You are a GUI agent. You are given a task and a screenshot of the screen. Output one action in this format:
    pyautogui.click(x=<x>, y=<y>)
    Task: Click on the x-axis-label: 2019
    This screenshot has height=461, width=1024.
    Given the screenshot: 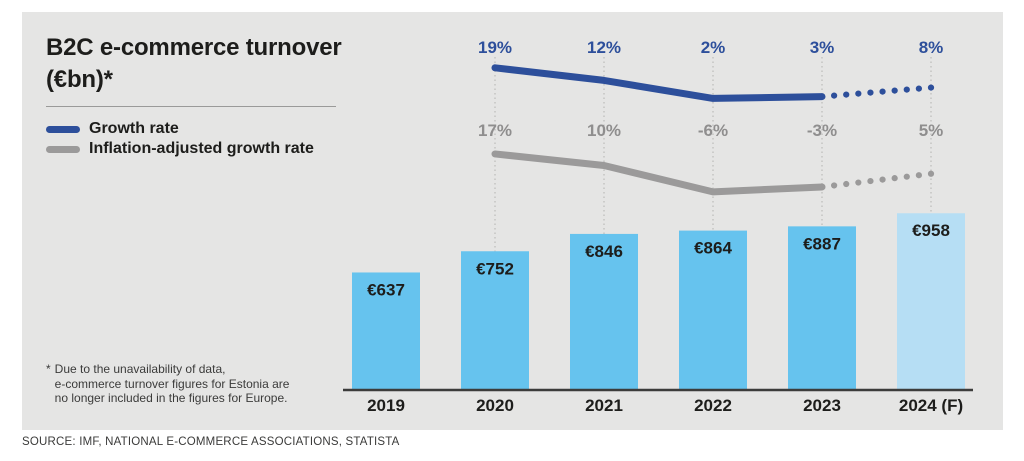 What is the action you would take?
    pyautogui.click(x=386, y=405)
    